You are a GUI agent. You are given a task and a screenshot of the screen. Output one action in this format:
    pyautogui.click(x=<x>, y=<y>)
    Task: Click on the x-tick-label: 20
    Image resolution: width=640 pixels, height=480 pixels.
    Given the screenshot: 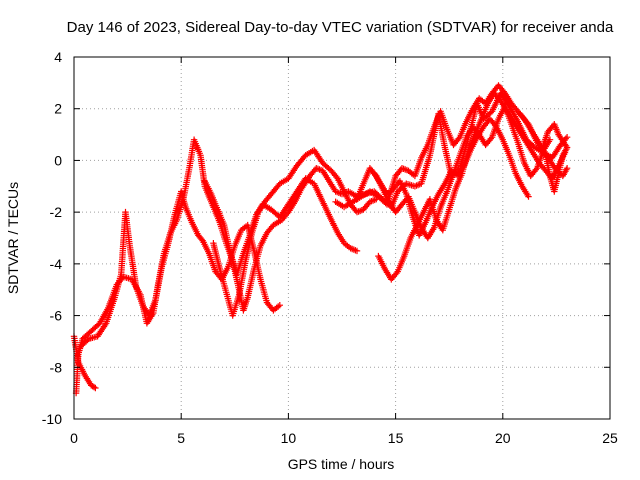 What is the action you would take?
    pyautogui.click(x=503, y=438)
    